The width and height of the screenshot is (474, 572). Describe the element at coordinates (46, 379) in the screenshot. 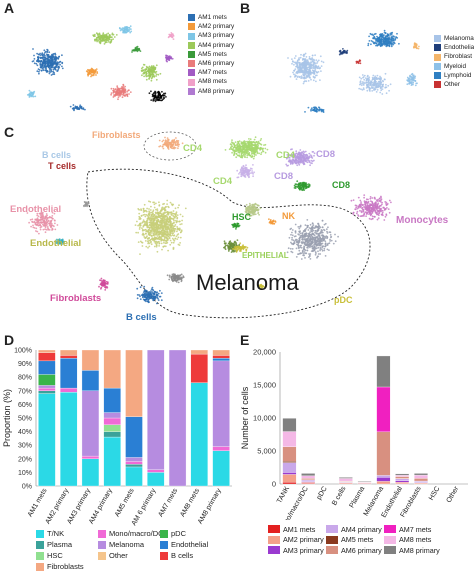

I see `d-bar-pdc` at that location.